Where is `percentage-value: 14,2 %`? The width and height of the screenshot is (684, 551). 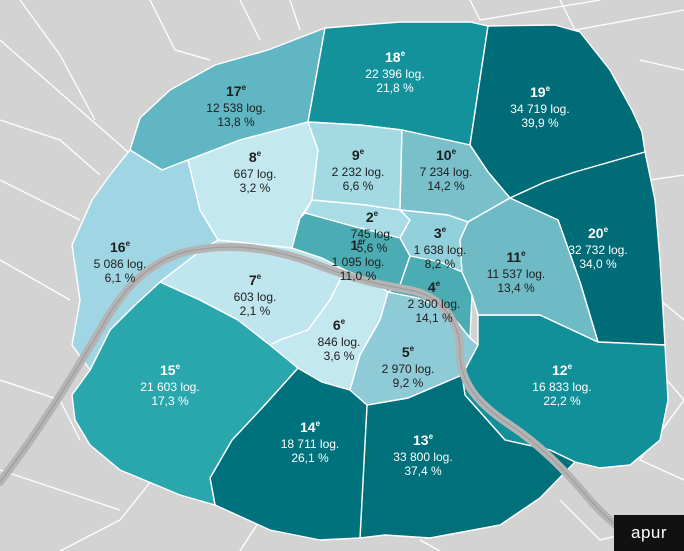
percentage-value: 14,2 % is located at coordinates (446, 186).